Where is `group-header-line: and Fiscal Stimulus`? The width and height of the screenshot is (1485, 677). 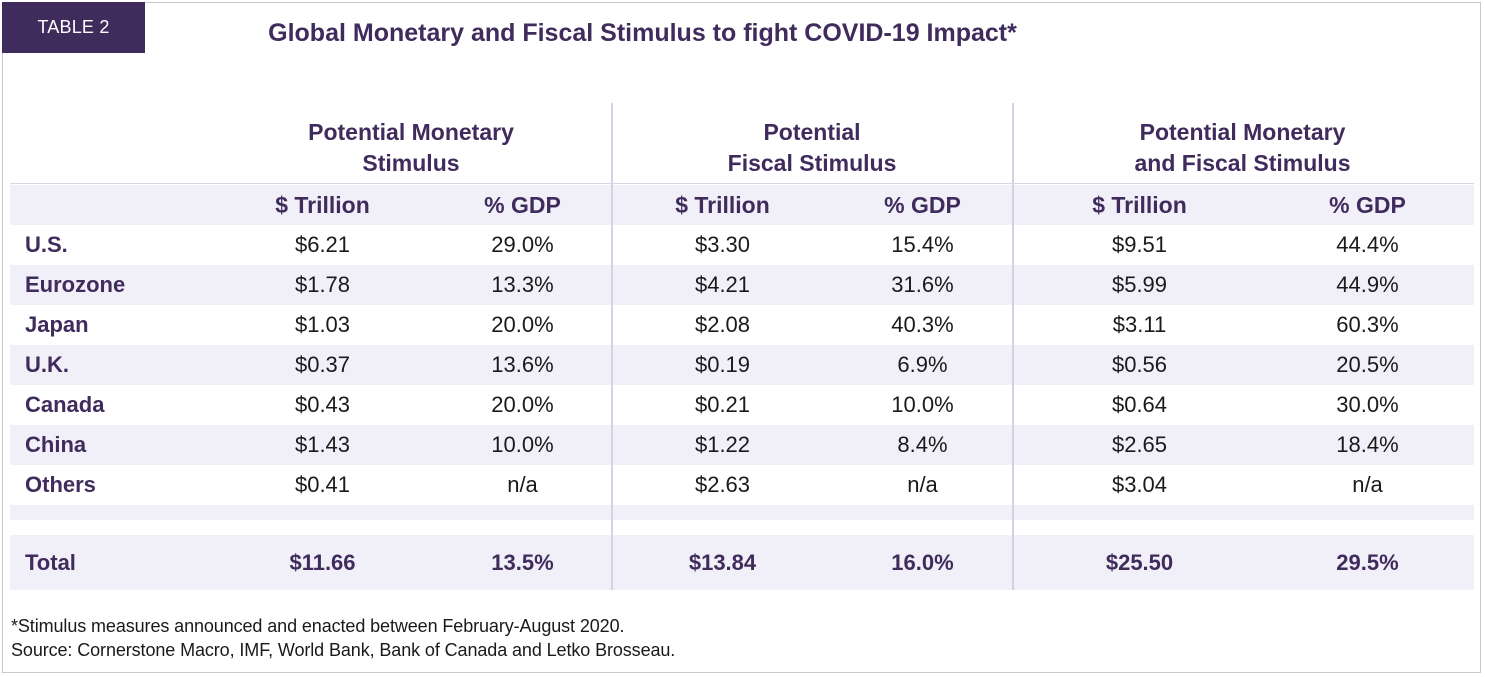 group-header-line: and Fiscal Stimulus is located at coordinates (1242, 163).